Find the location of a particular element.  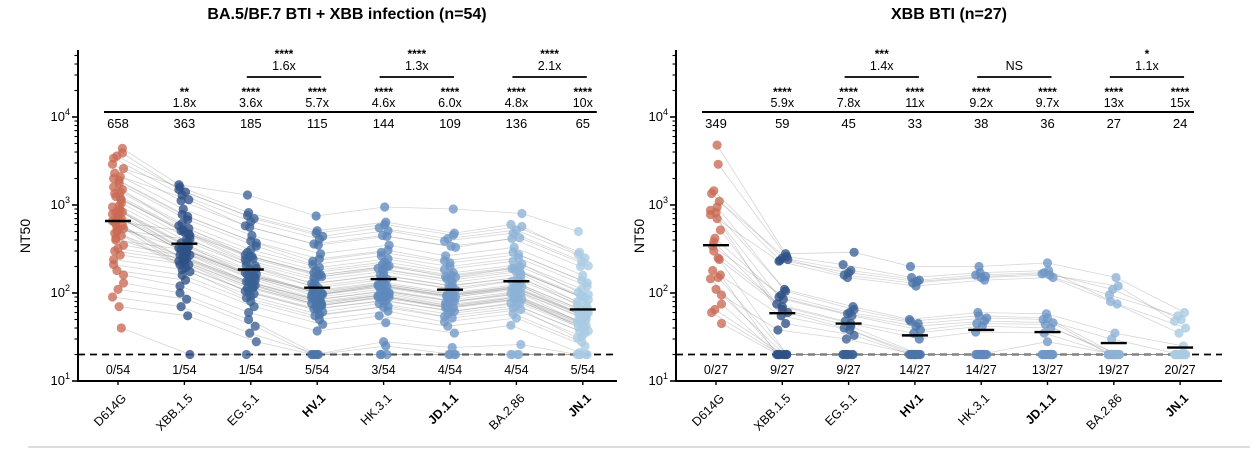

gmt-value: 59 is located at coordinates (782, 123).